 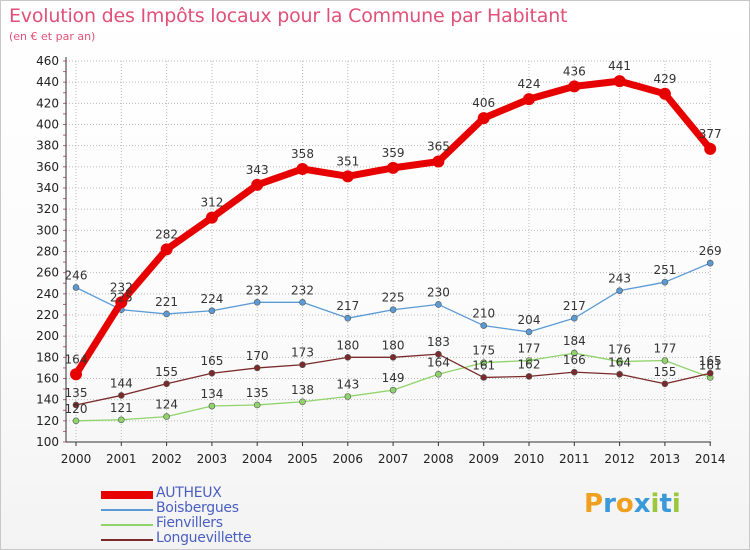 I want to click on y-tick-label: 180, so click(x=47, y=357).